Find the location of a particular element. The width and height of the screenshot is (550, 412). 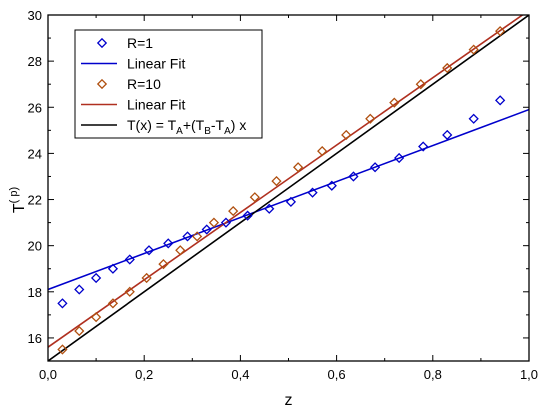

y-tick-label: 20 is located at coordinates (35, 246).